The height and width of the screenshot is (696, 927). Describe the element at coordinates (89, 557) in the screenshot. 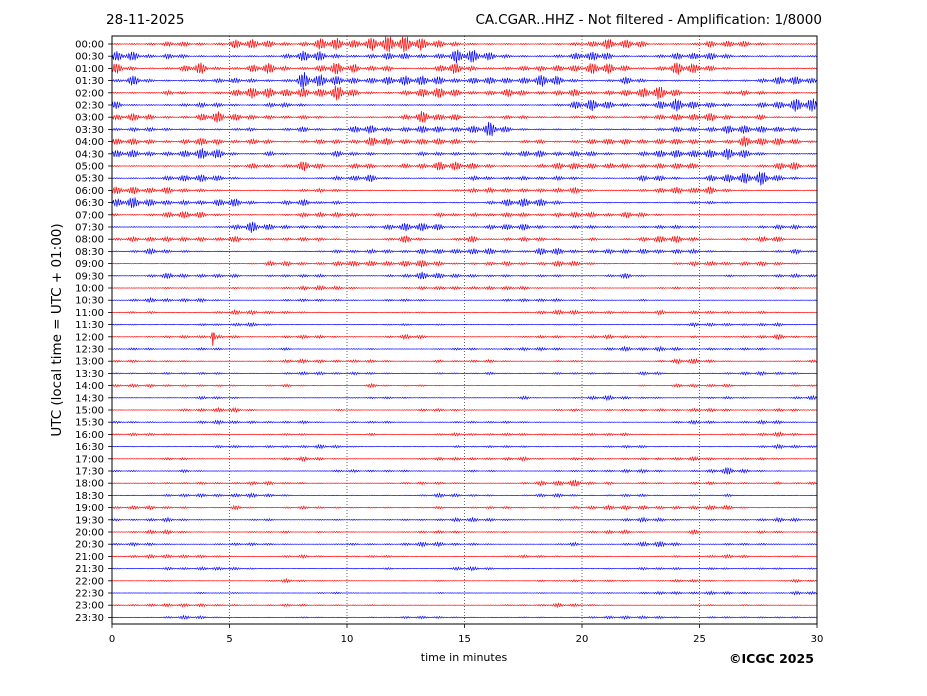

I see `y-tick-label: 21:00` at that location.